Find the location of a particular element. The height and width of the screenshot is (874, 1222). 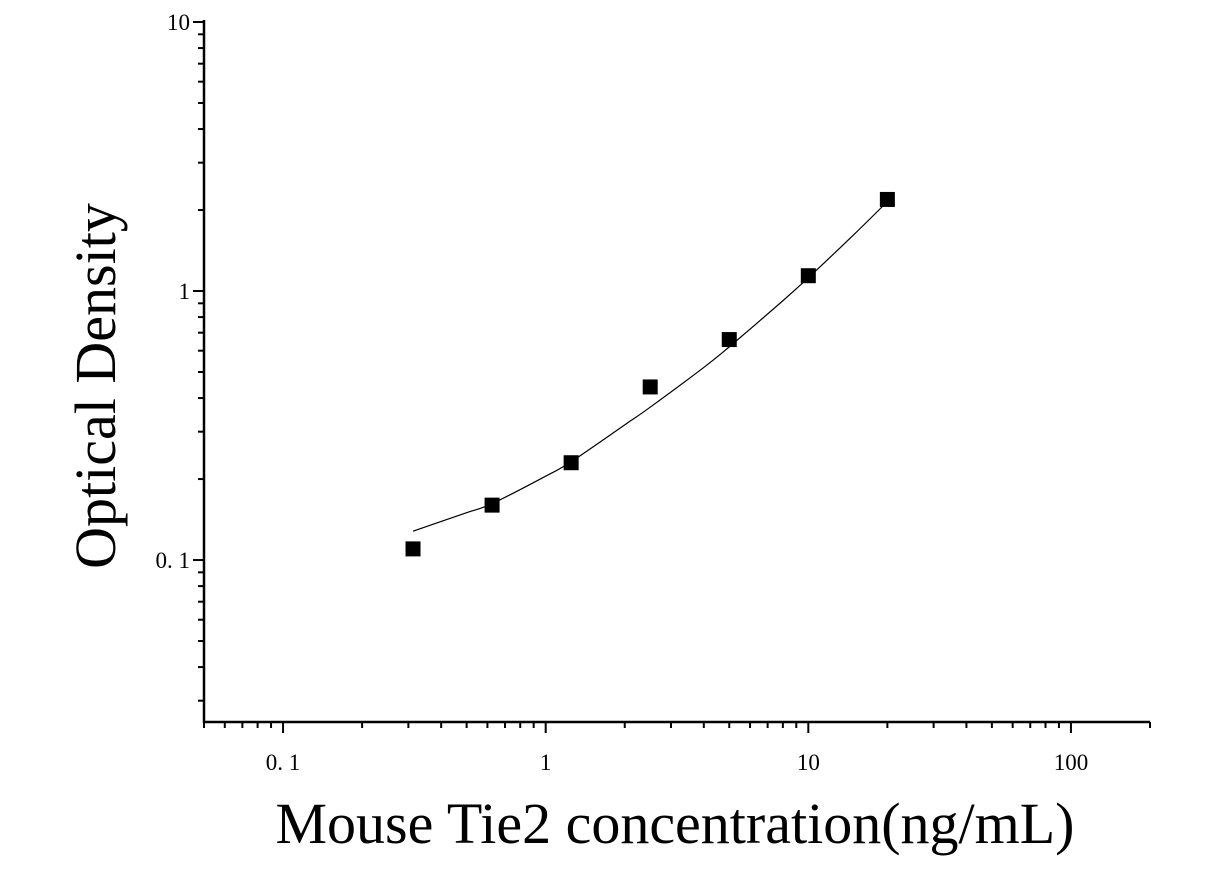

y-tick-label: 0. 1 is located at coordinates (173, 560).